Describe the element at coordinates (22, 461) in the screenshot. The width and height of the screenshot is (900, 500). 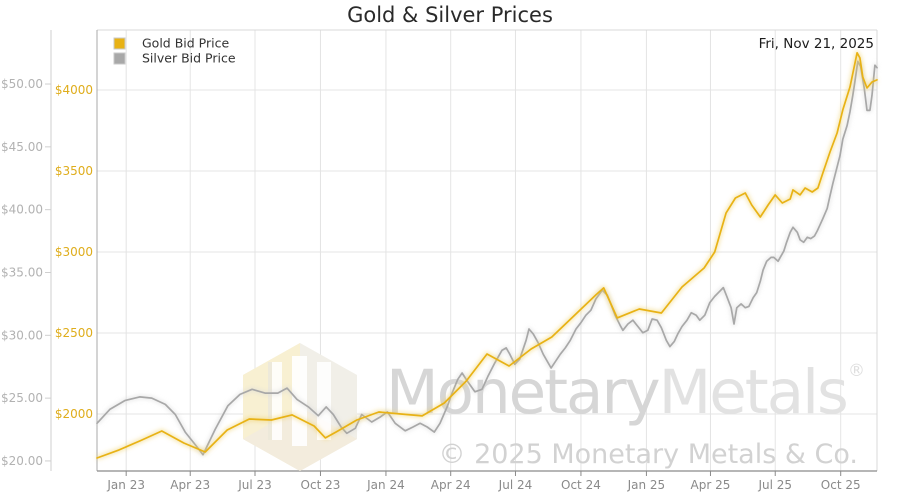
I see `silver-axis-tick-label: $20.00` at that location.